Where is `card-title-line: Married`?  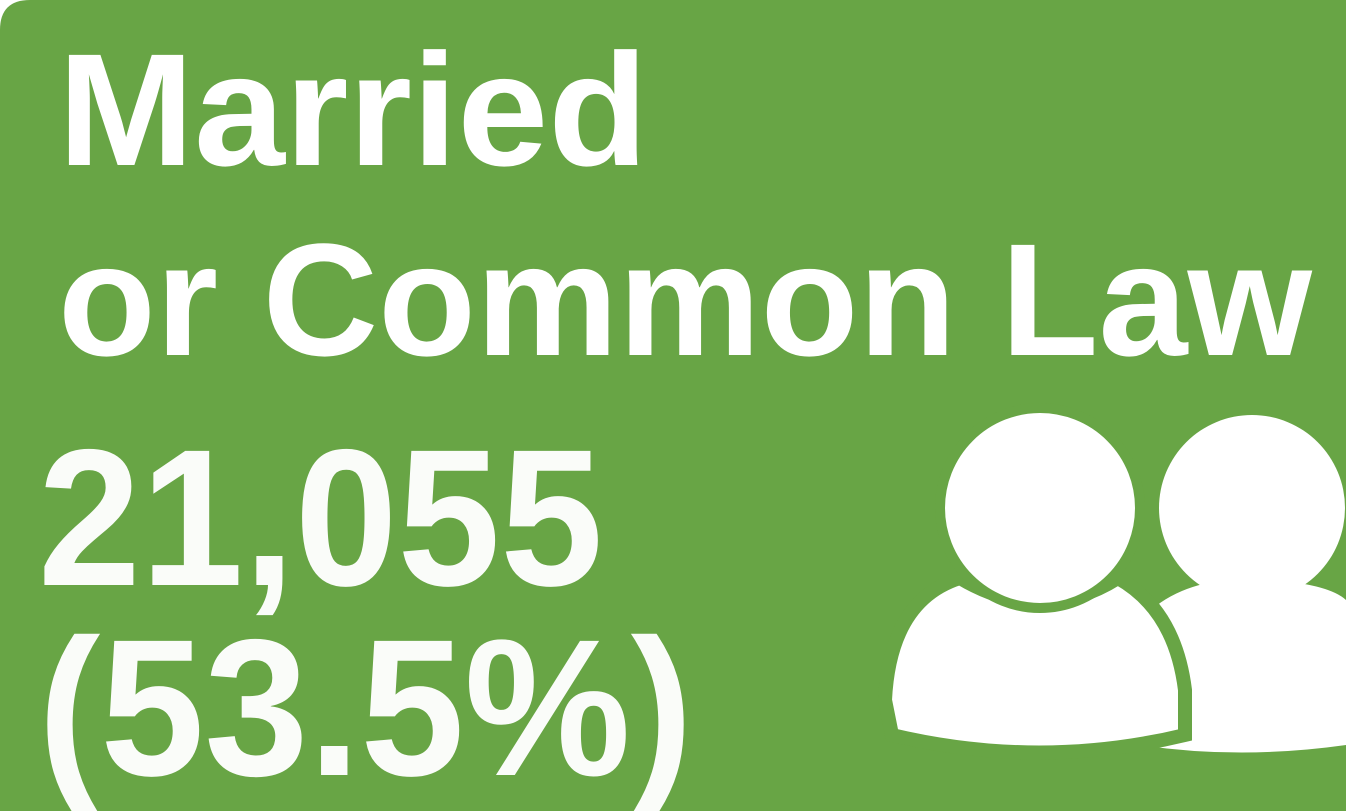 card-title-line: Married is located at coordinates (353, 109).